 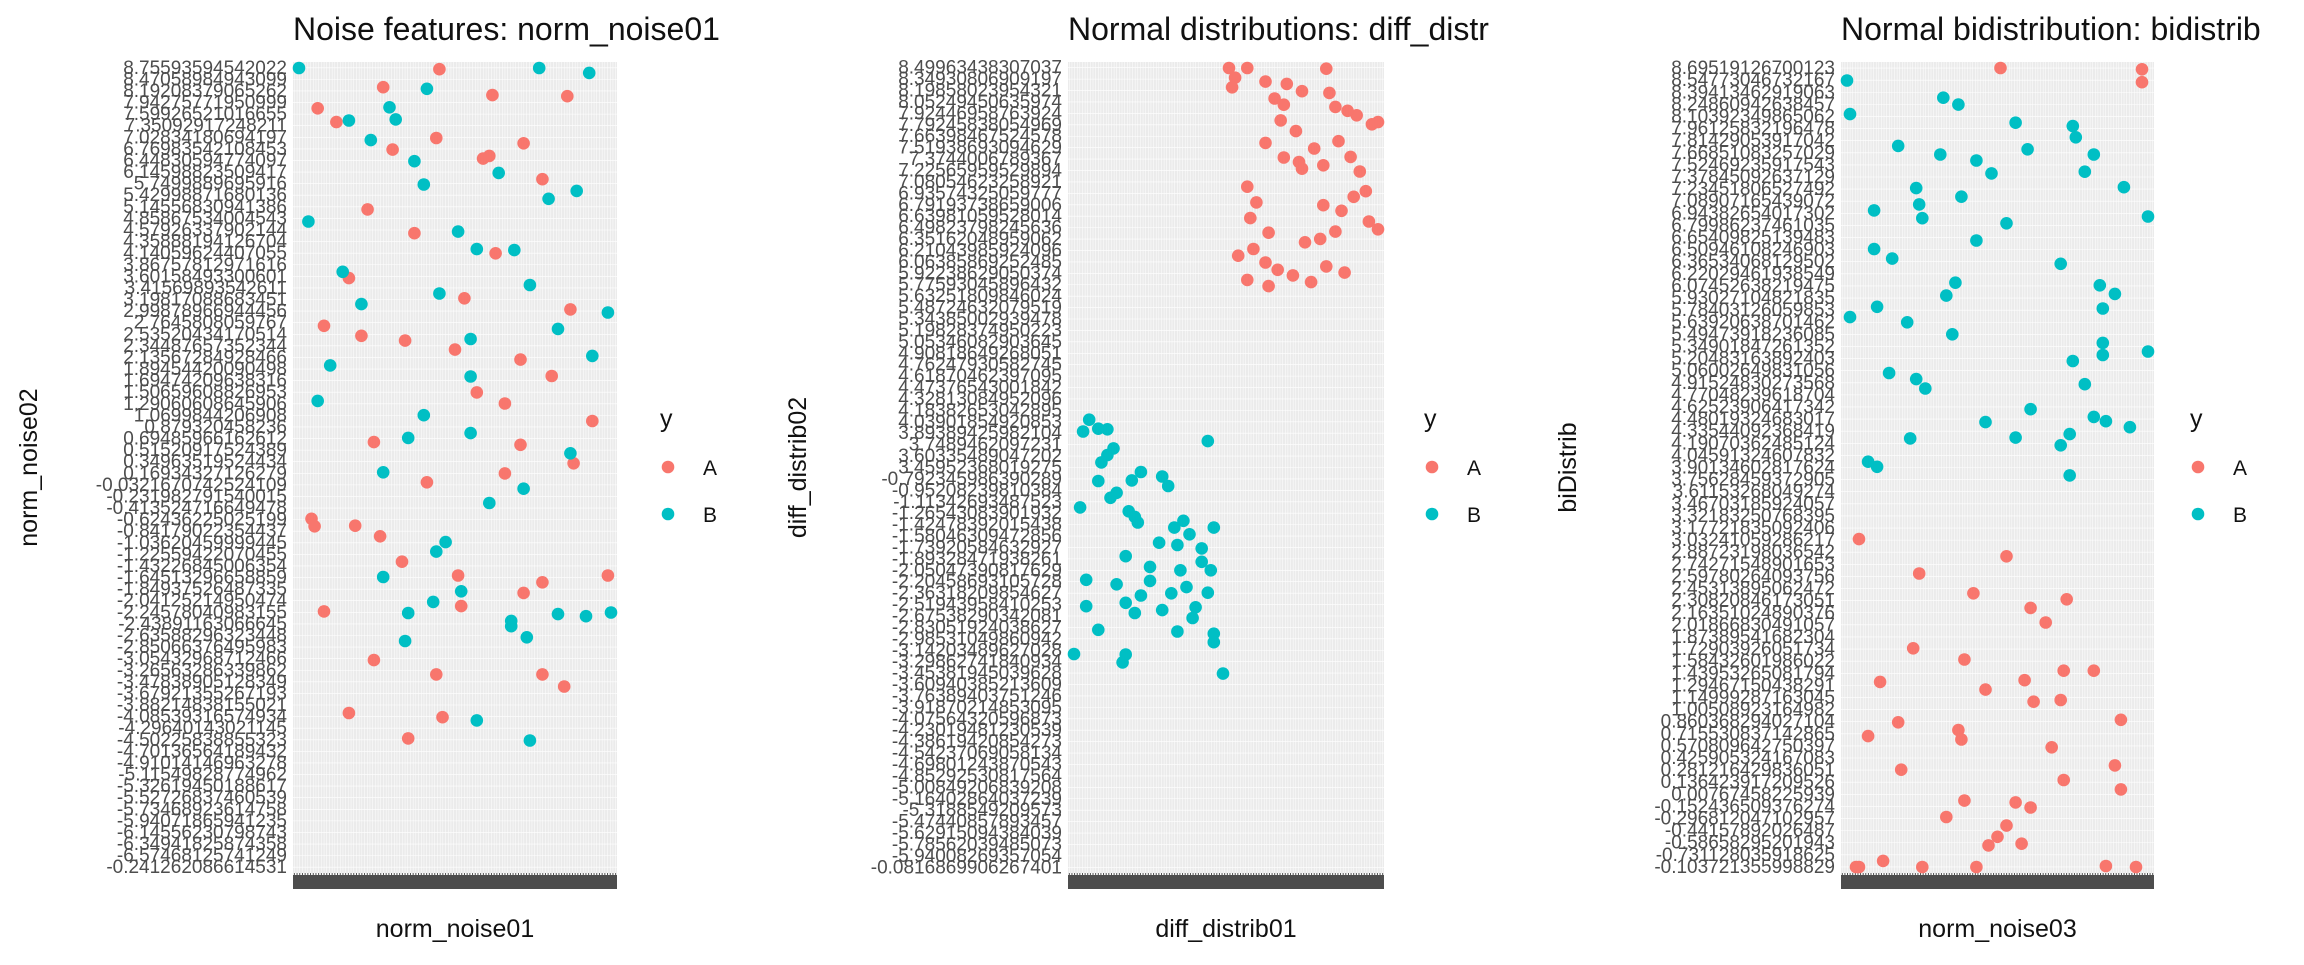 What do you see at coordinates (202, 647) in the screenshot?
I see `y-tick-label: -2.85066376495983` at bounding box center [202, 647].